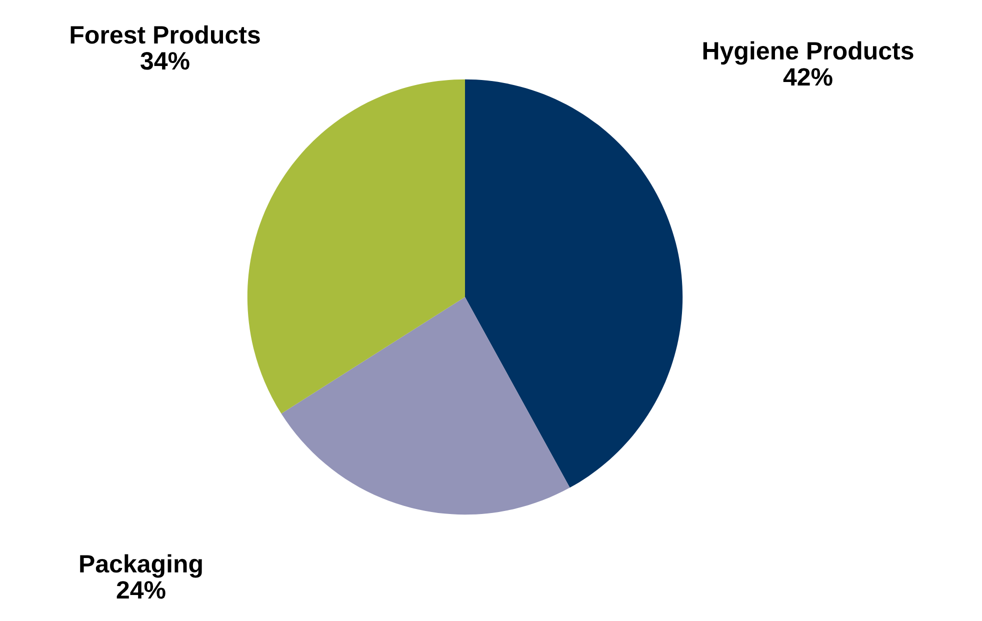 This screenshot has height=621, width=982. What do you see at coordinates (807, 77) in the screenshot?
I see `data-label: 42%` at bounding box center [807, 77].